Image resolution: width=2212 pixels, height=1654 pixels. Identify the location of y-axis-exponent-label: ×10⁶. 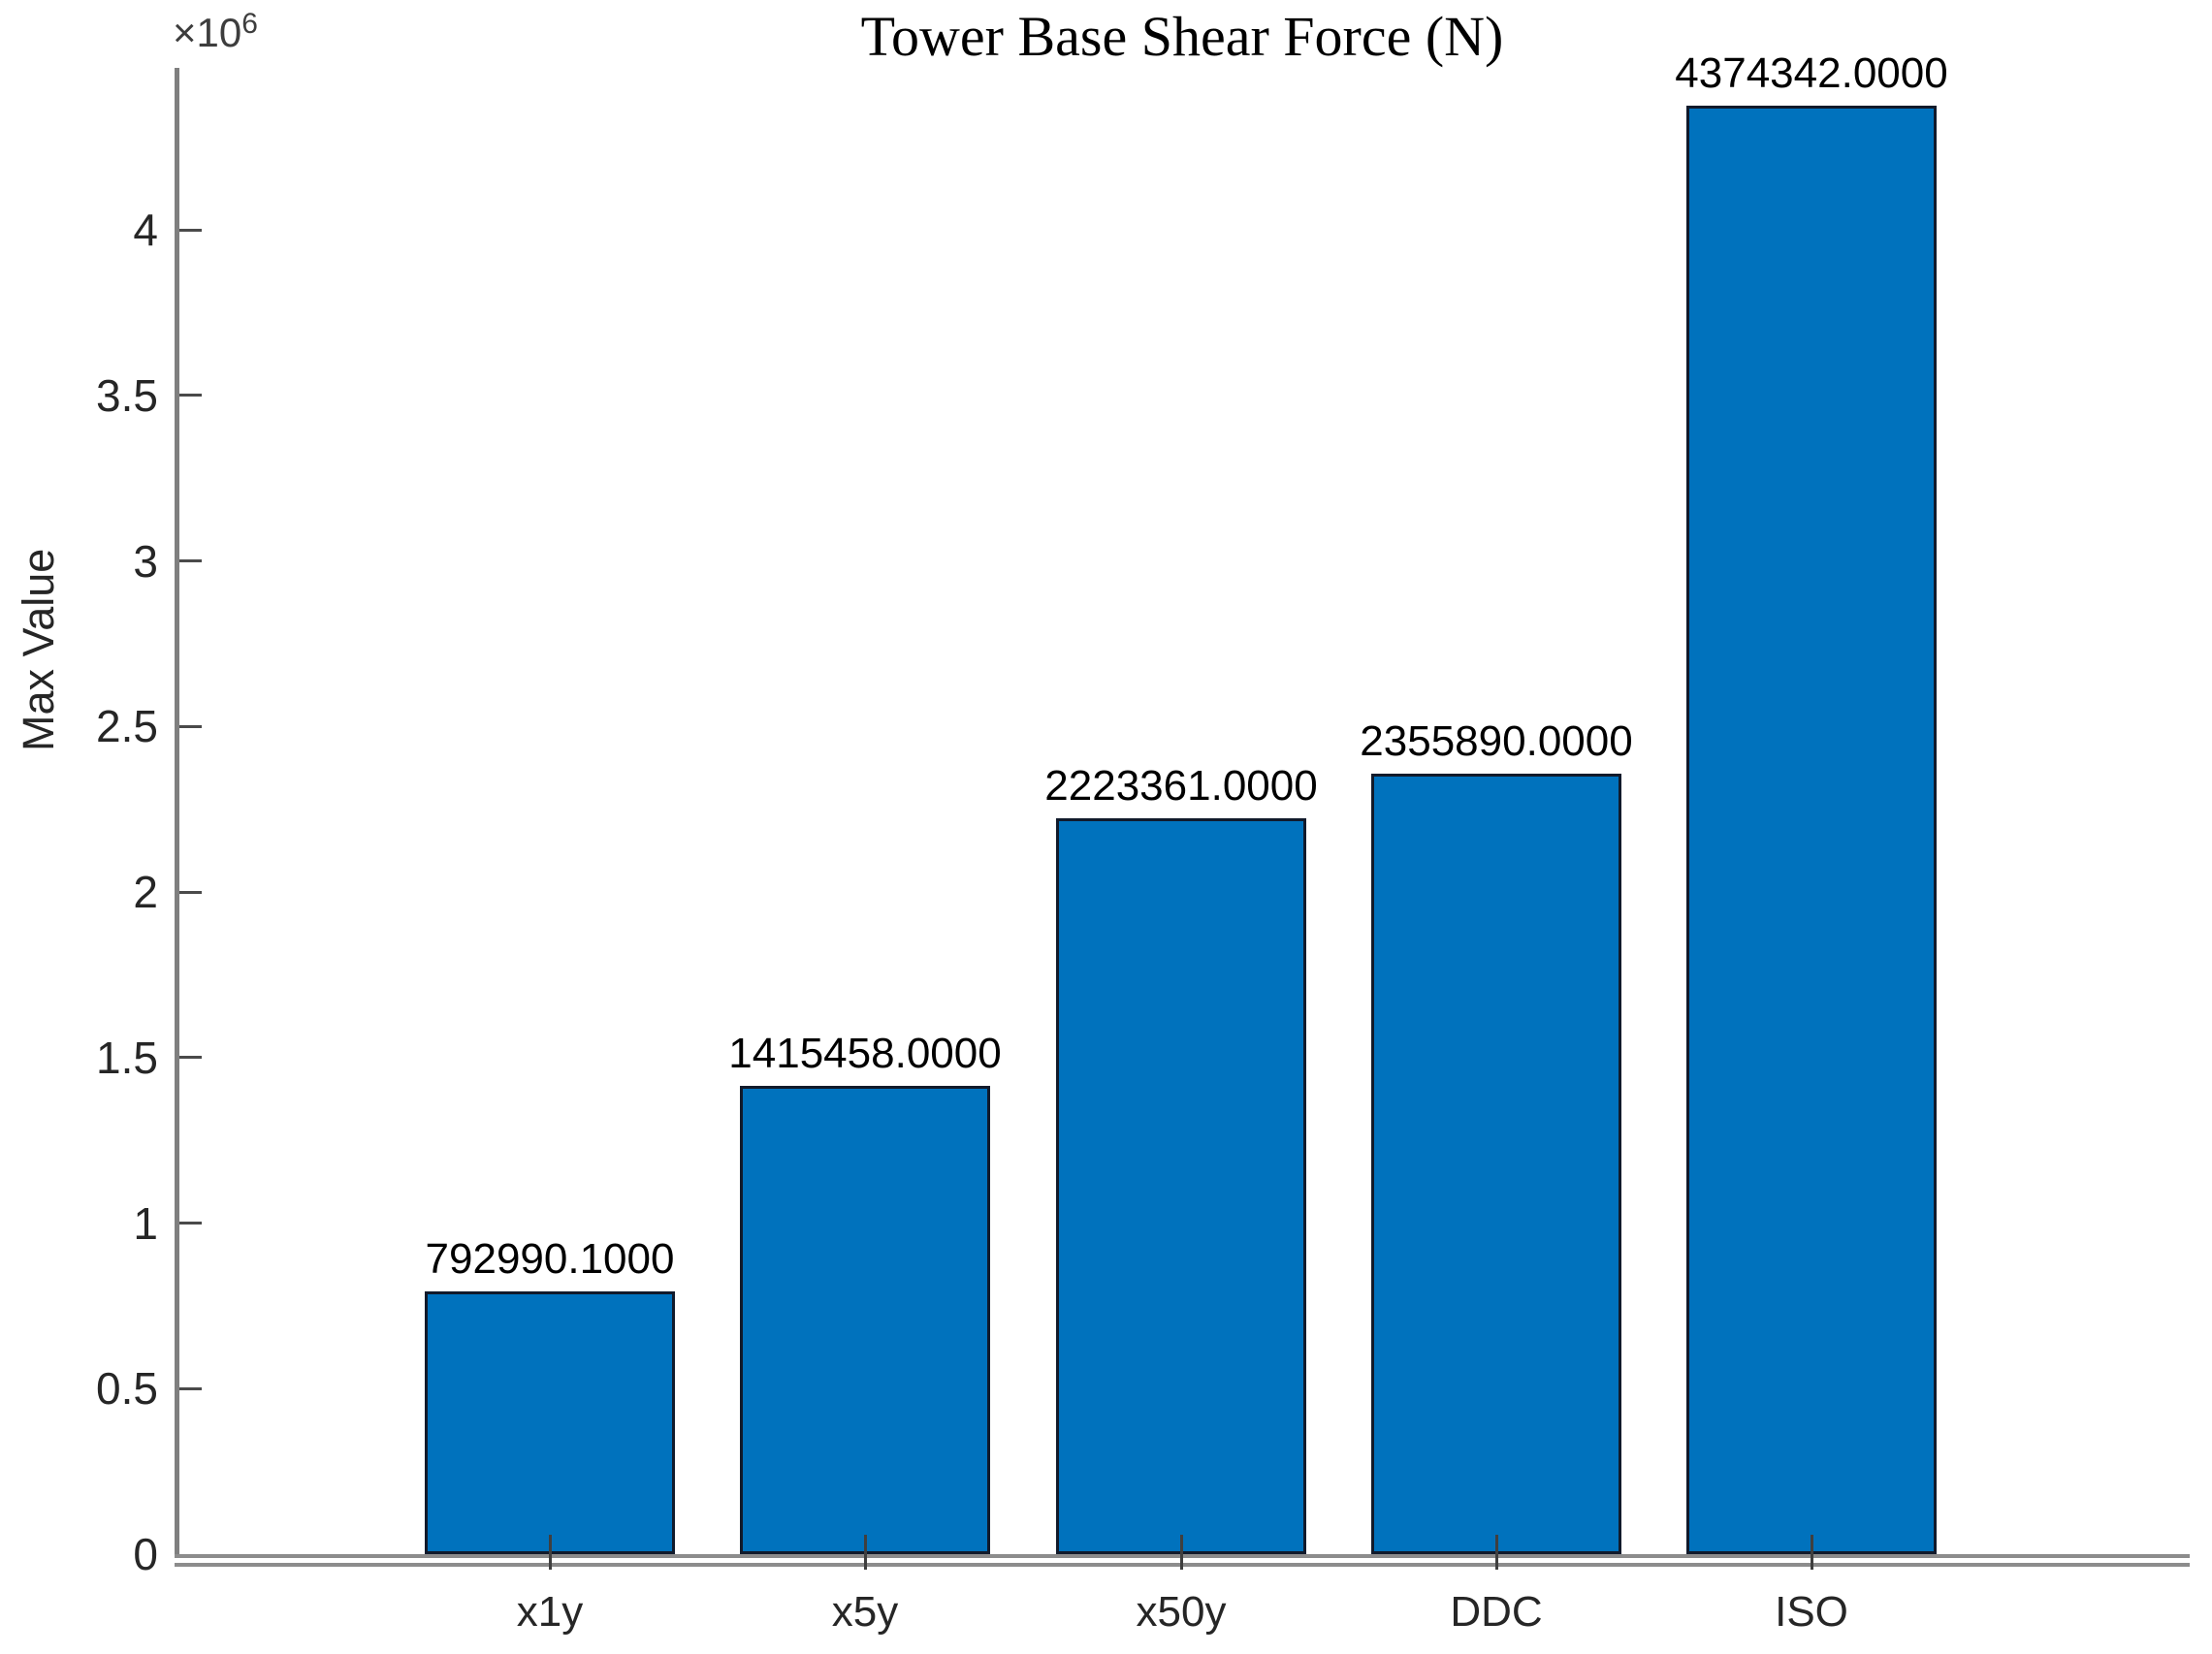
(215, 32).